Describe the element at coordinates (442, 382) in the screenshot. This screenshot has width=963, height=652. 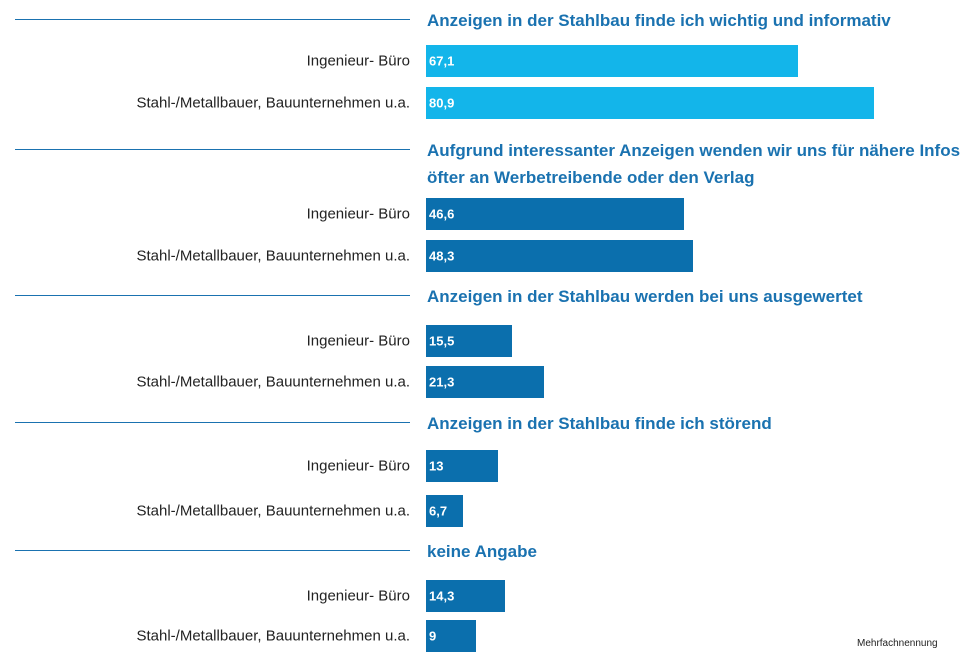
I see `value-label: 21,3` at that location.